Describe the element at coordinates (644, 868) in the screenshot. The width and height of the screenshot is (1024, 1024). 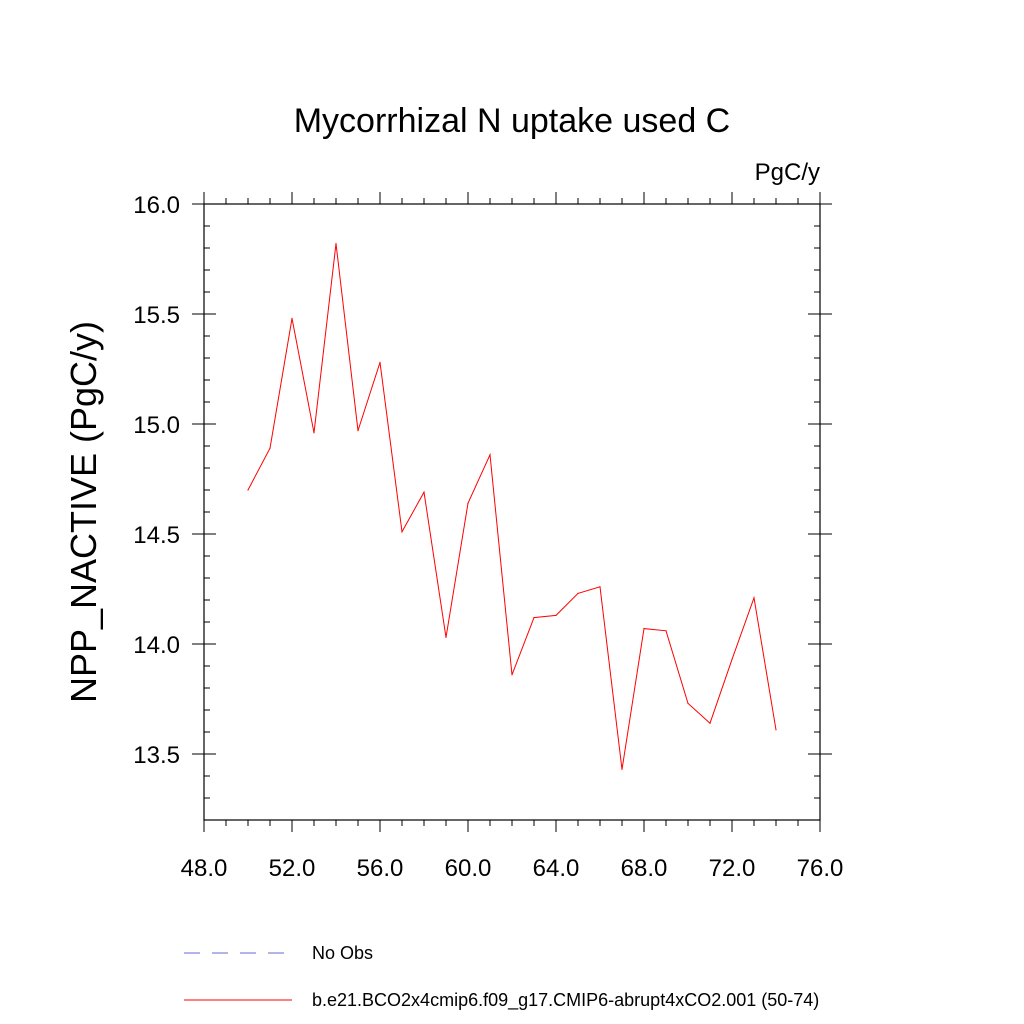
I see `x-tick-label: 68.0` at that location.